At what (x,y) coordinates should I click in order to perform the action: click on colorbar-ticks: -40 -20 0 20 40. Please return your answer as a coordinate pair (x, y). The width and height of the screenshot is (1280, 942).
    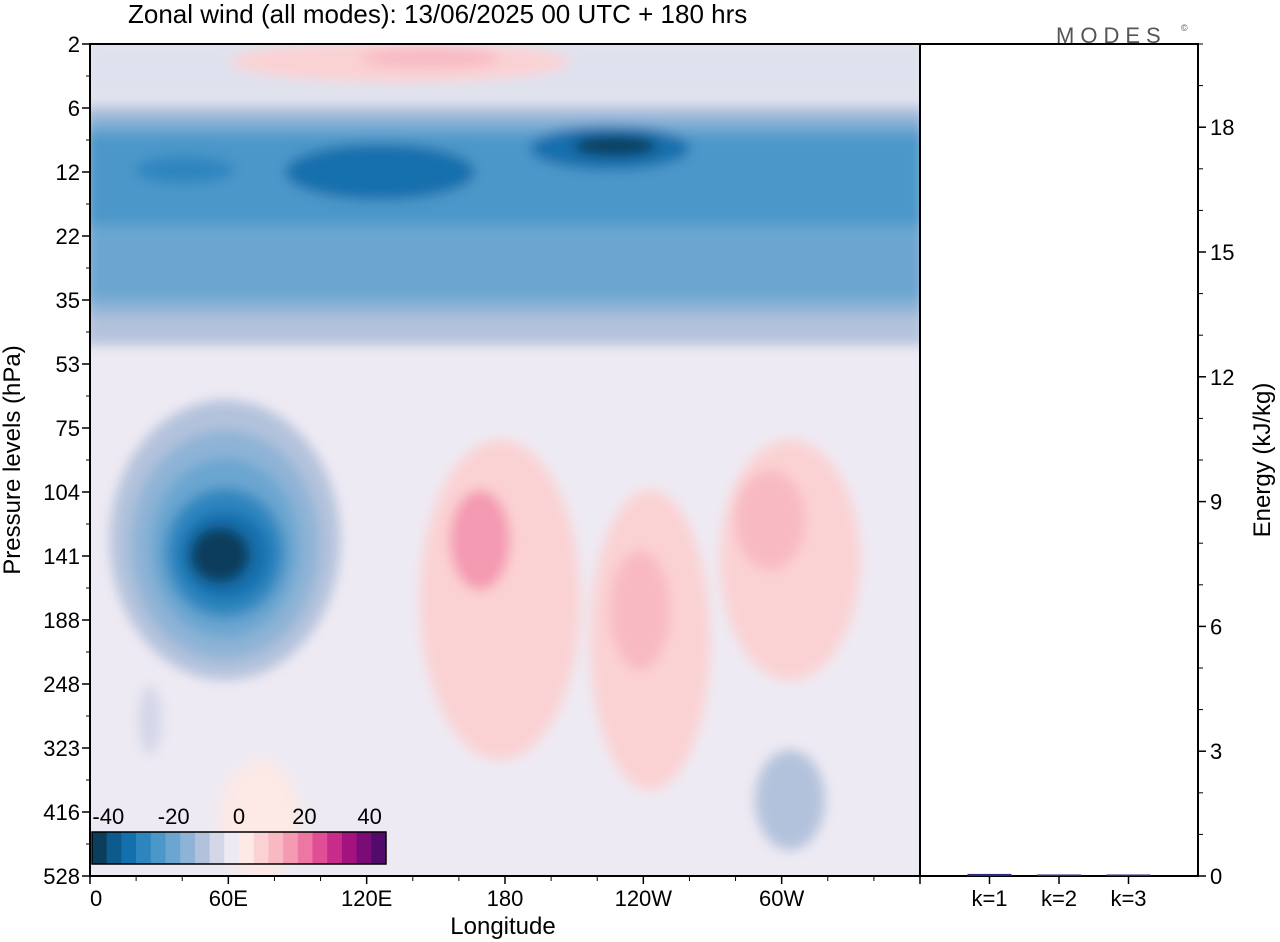
    Looking at the image, I should click on (236, 816).